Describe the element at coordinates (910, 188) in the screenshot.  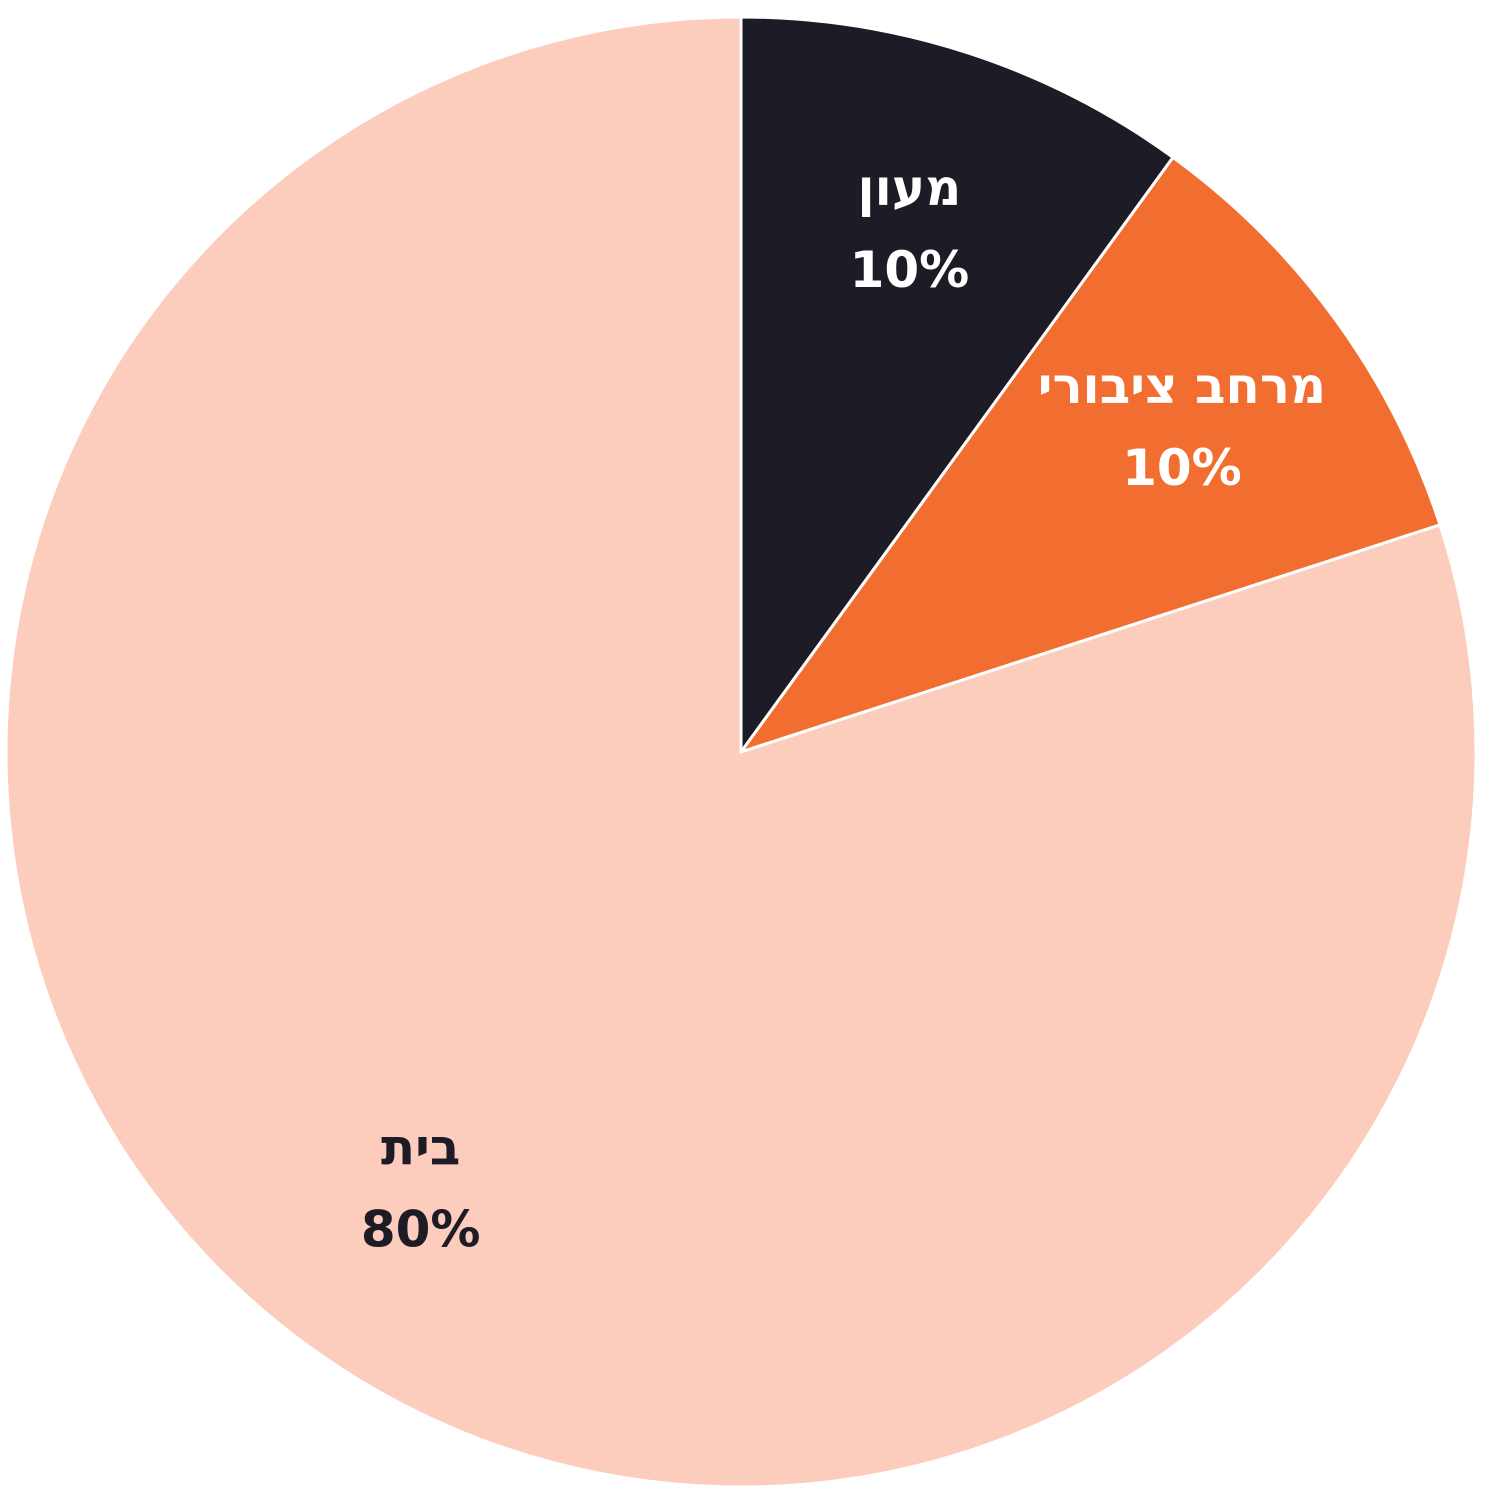
I see `slice-label: מעון` at that location.